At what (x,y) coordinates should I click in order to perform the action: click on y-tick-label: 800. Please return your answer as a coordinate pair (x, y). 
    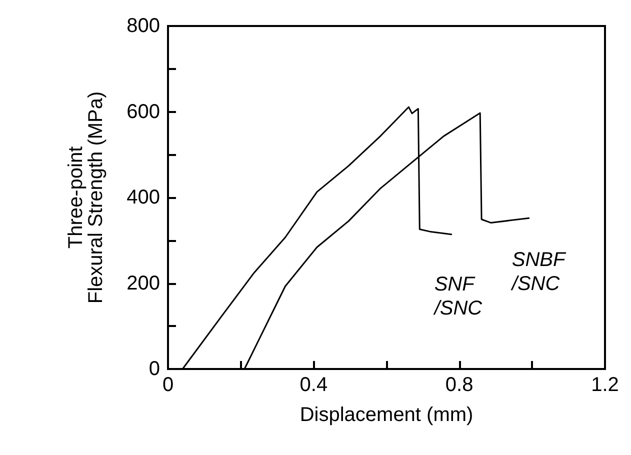
    Looking at the image, I should click on (143, 26).